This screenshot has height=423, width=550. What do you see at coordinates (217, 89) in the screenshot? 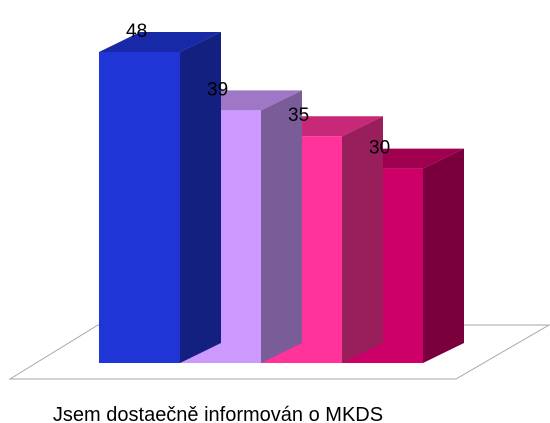
I see `data-label-2: 39` at bounding box center [217, 89].